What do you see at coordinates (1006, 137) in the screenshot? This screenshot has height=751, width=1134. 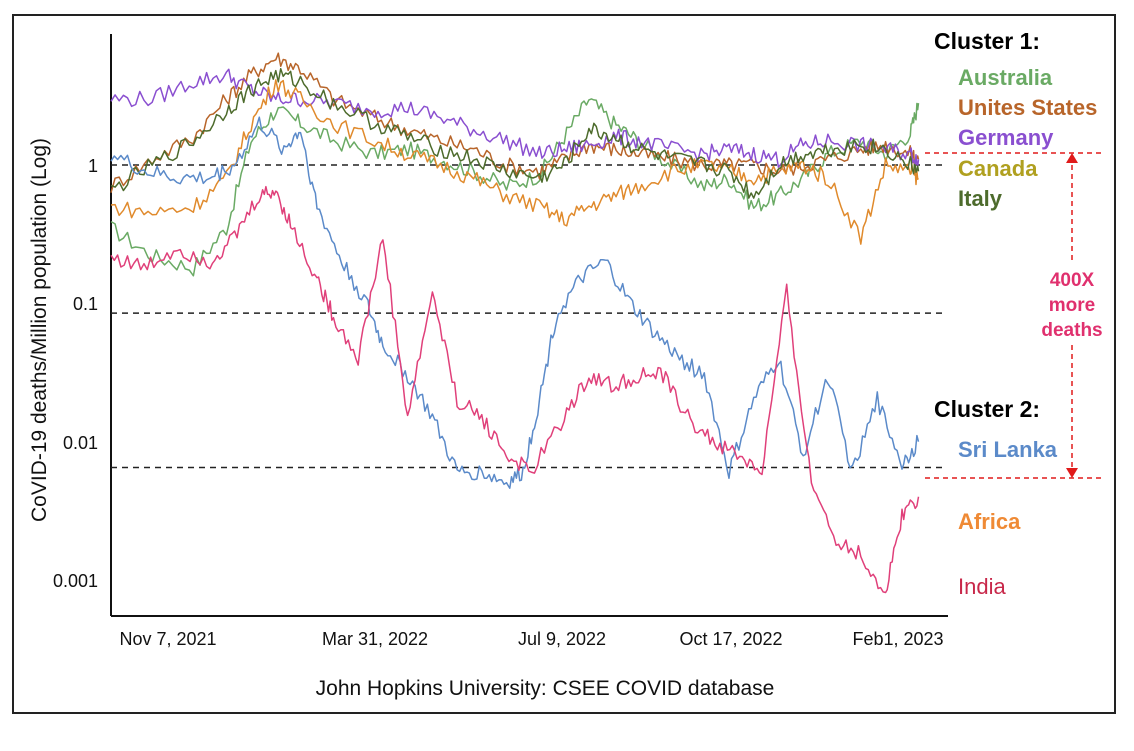 I see `legend-germany: Germany` at bounding box center [1006, 137].